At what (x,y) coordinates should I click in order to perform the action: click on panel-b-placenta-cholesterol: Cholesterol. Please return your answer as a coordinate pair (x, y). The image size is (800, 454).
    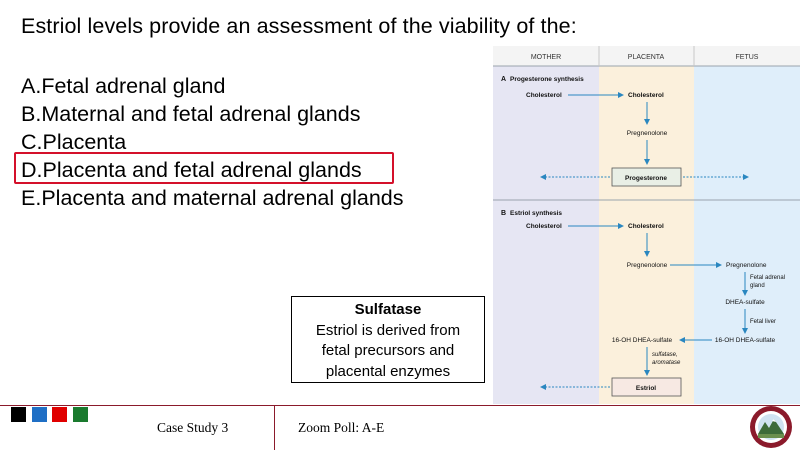
    Looking at the image, I should click on (646, 226).